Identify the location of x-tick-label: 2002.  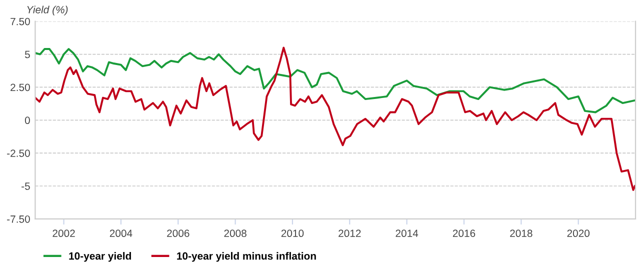
(63, 234).